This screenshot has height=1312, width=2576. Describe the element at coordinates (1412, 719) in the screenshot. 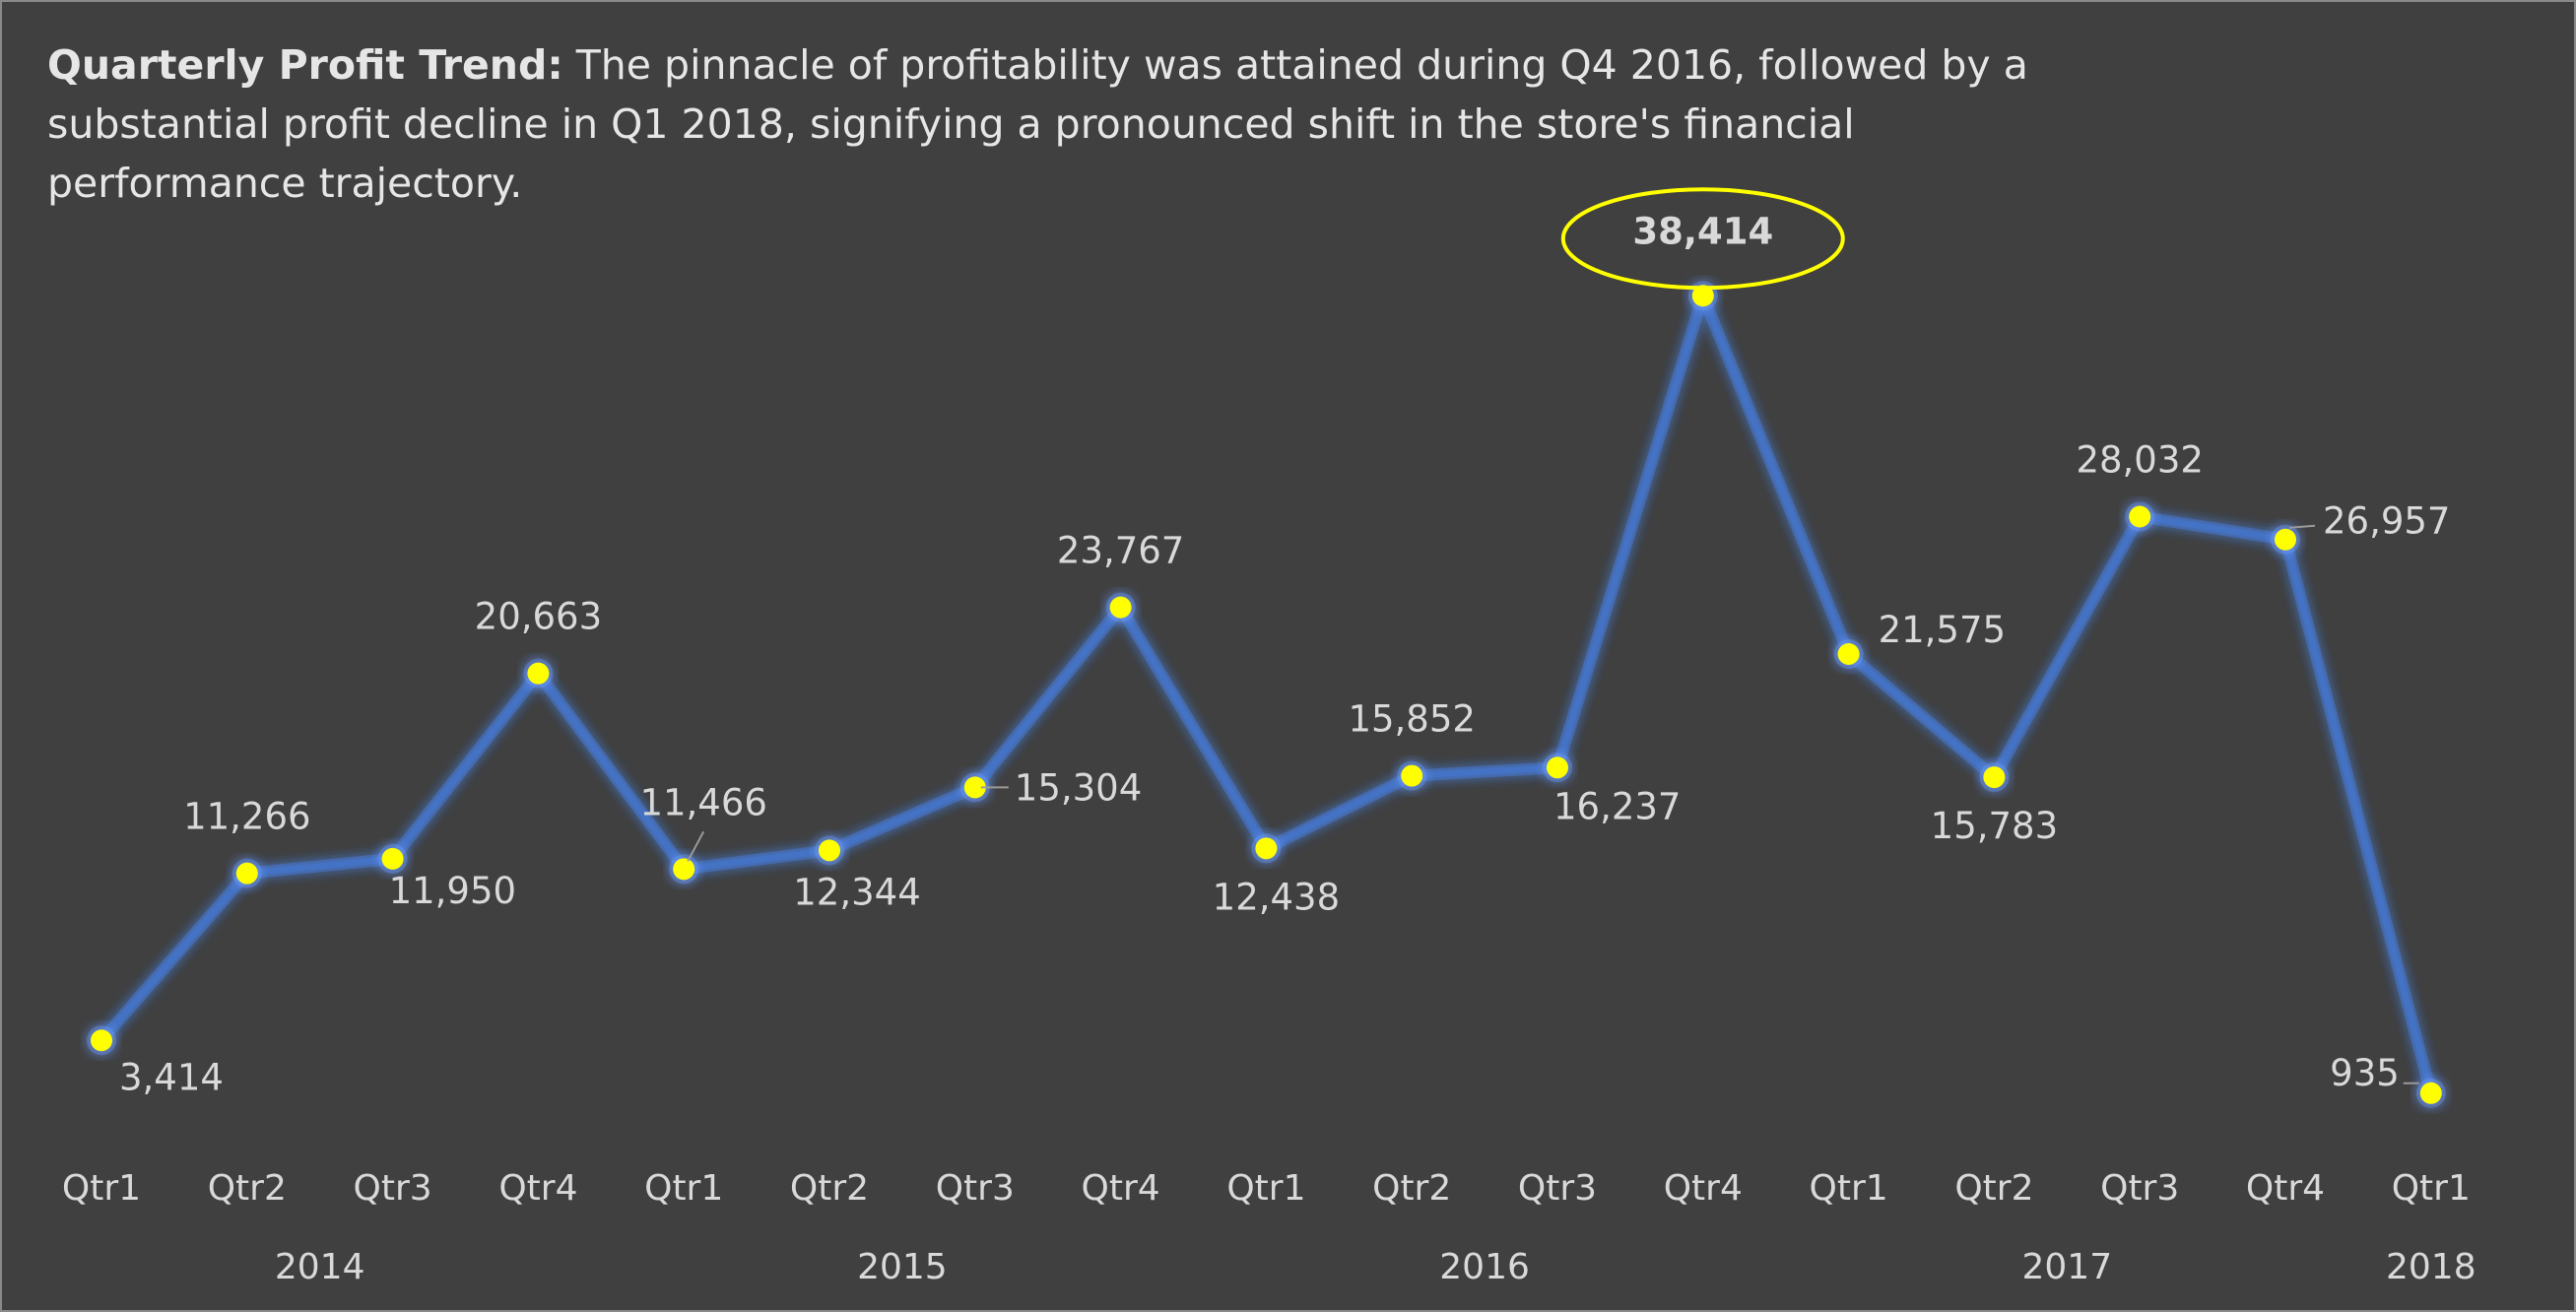

I see `data-label: 15,852` at that location.